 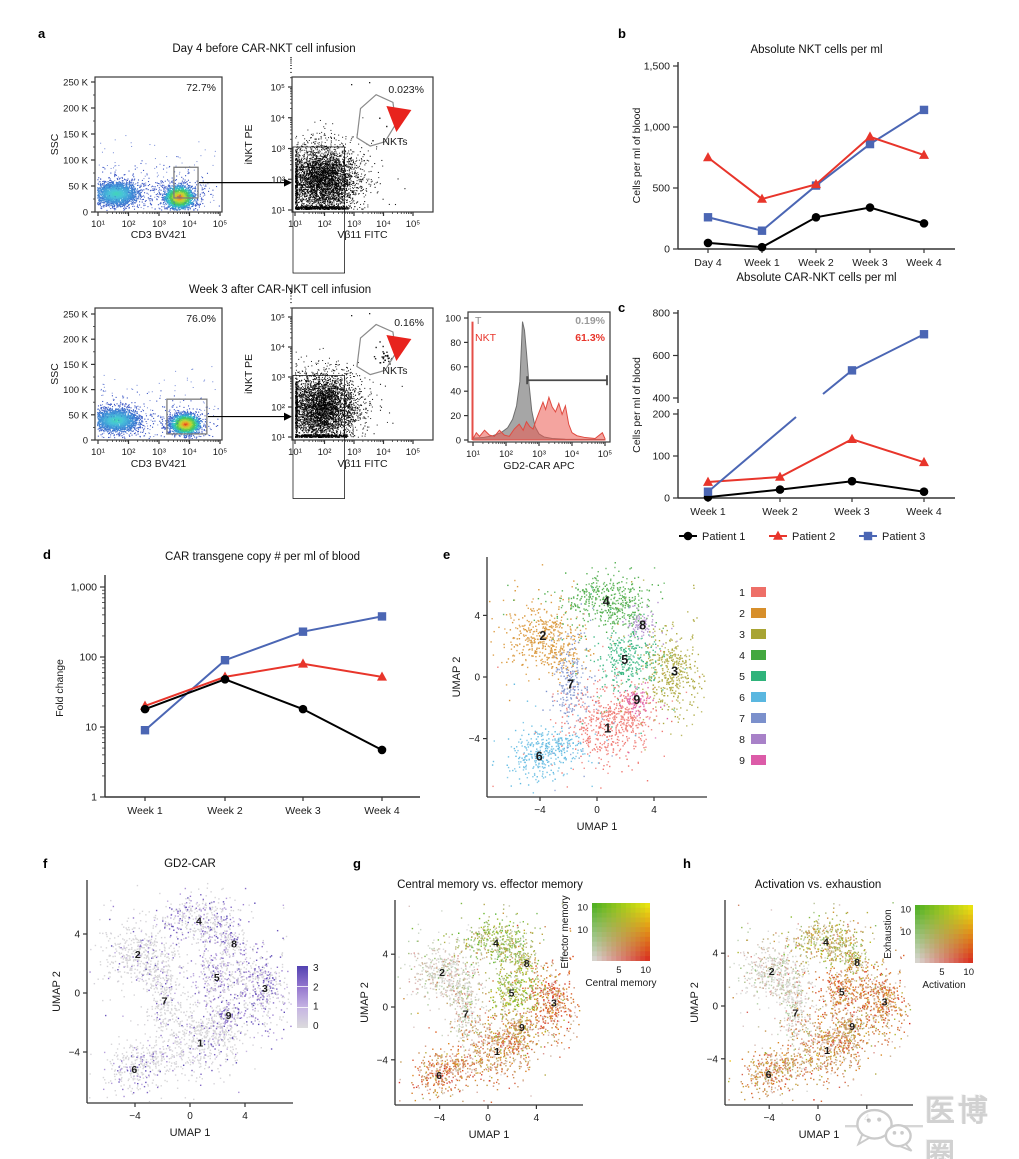 I want to click on cluster-number-label: 5, so click(x=624, y=660).